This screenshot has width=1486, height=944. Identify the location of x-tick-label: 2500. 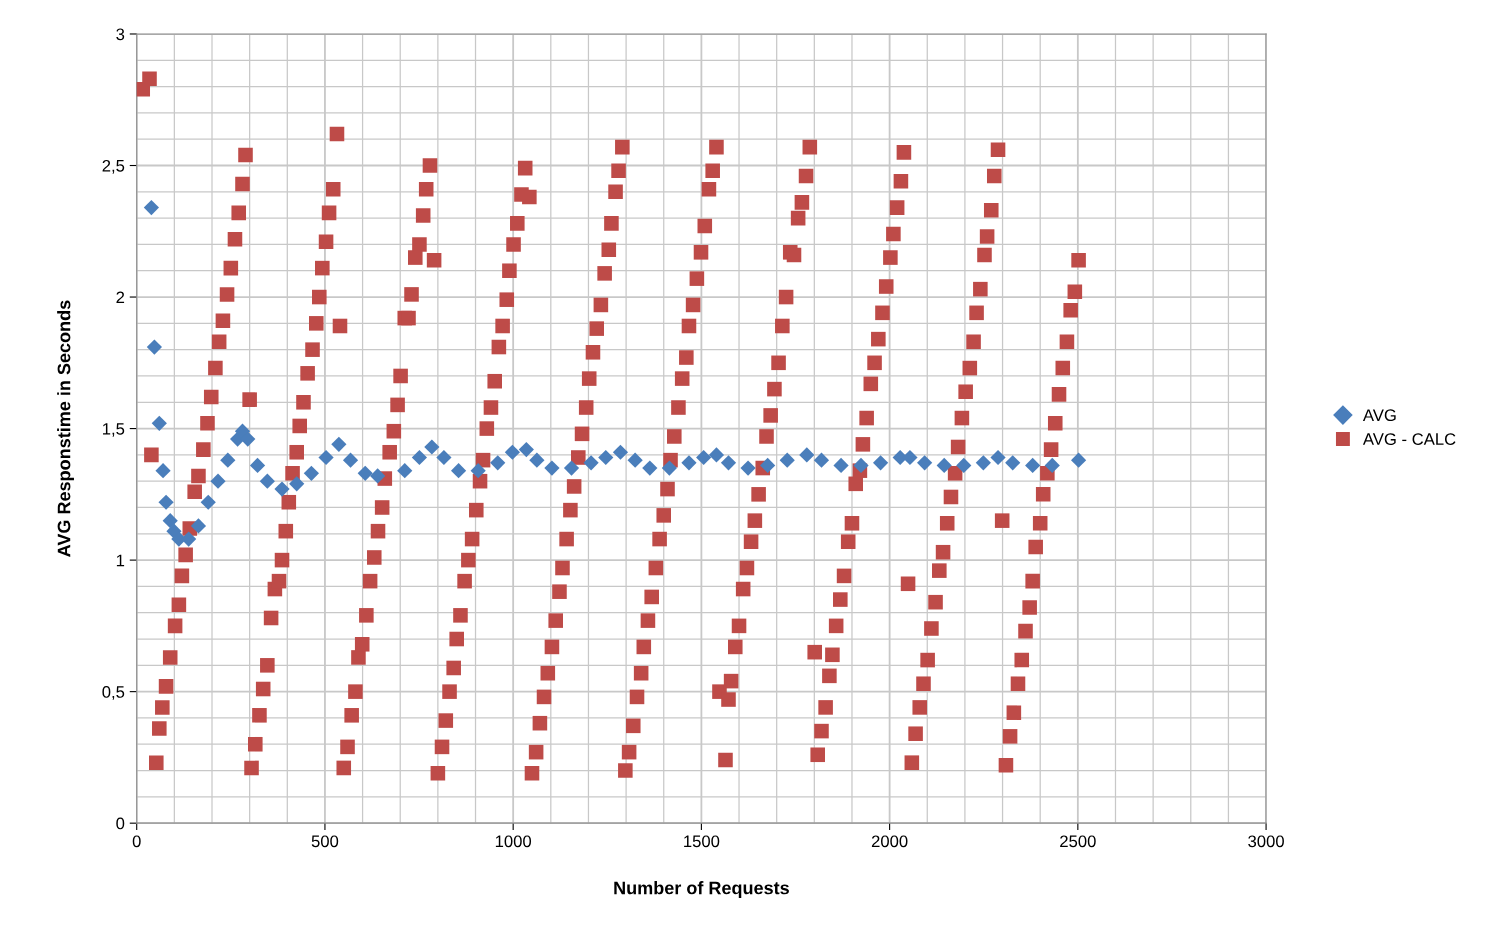
(1078, 841).